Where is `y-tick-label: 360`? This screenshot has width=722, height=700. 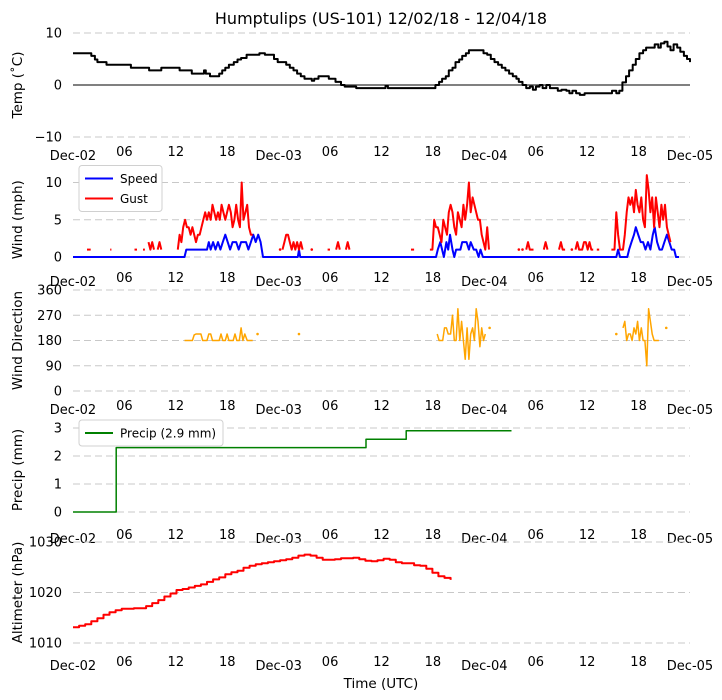 y-tick-label: 360 is located at coordinates (49, 291).